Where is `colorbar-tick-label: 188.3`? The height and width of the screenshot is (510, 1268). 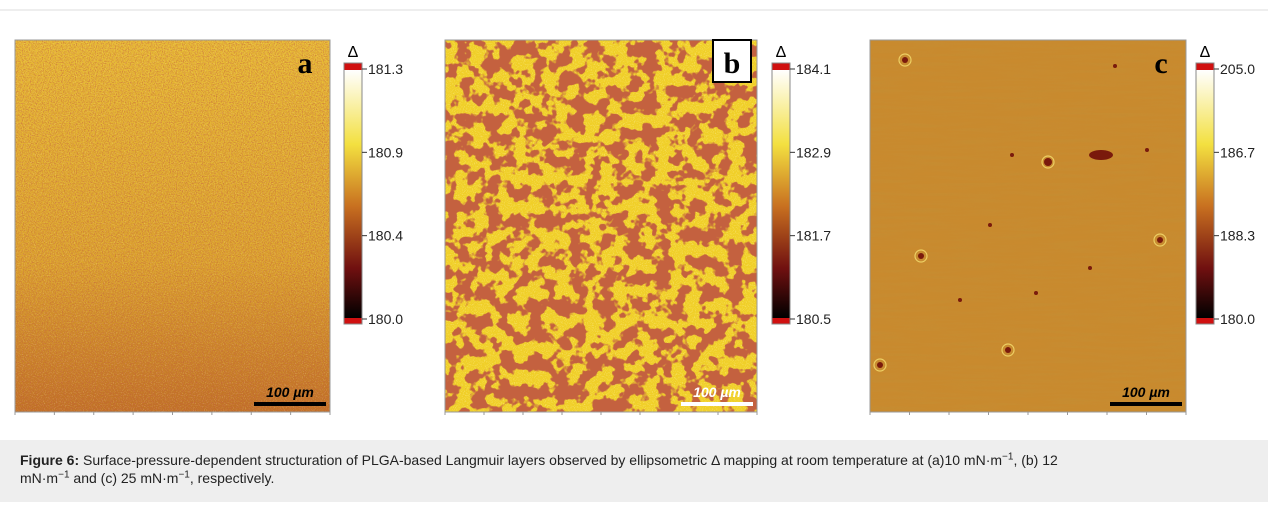 colorbar-tick-label: 188.3 is located at coordinates (1237, 236).